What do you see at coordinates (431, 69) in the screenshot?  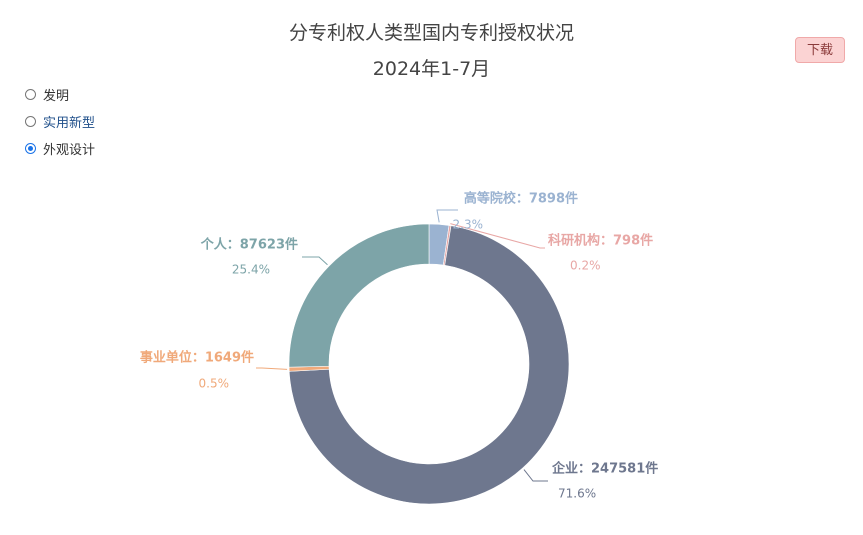 I see `chart-subtitle: 2024年1-7月` at bounding box center [431, 69].